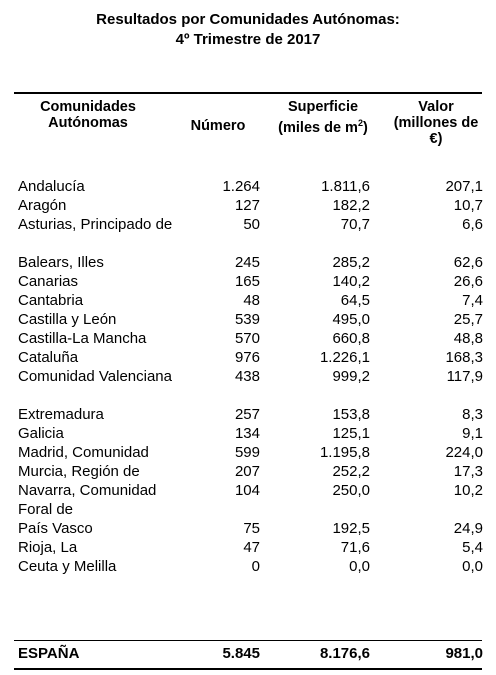 Image resolution: width=496 pixels, height=675 pixels. I want to click on region-name: Balears, Illes, so click(61, 262).